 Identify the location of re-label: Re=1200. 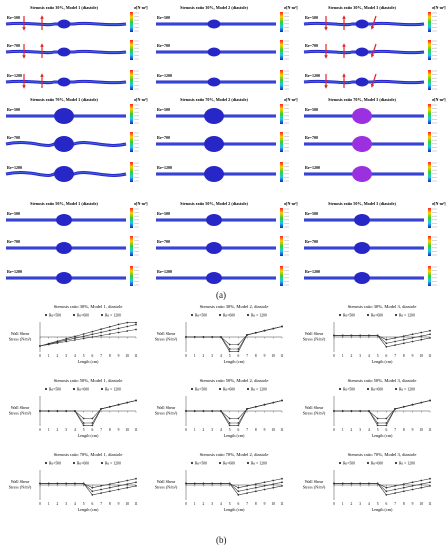
(14, 271).